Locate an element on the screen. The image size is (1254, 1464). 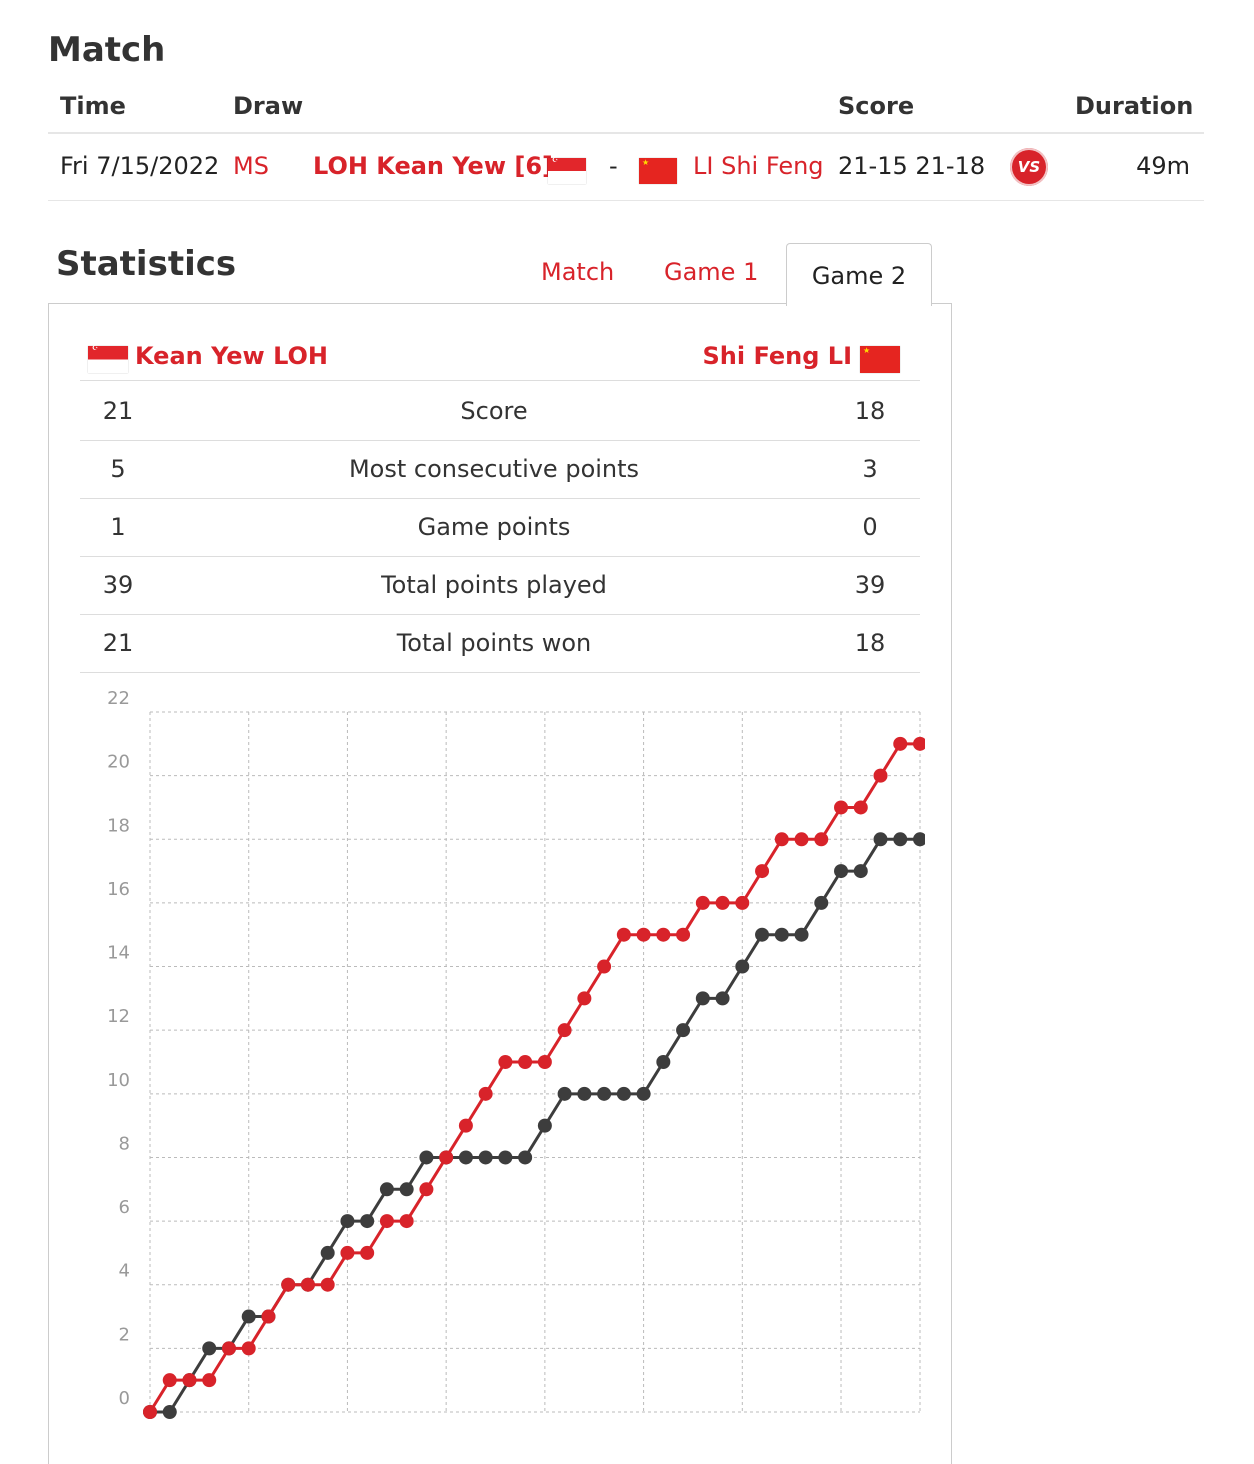
player-left-link: Kean Yew LOH is located at coordinates (231, 356).